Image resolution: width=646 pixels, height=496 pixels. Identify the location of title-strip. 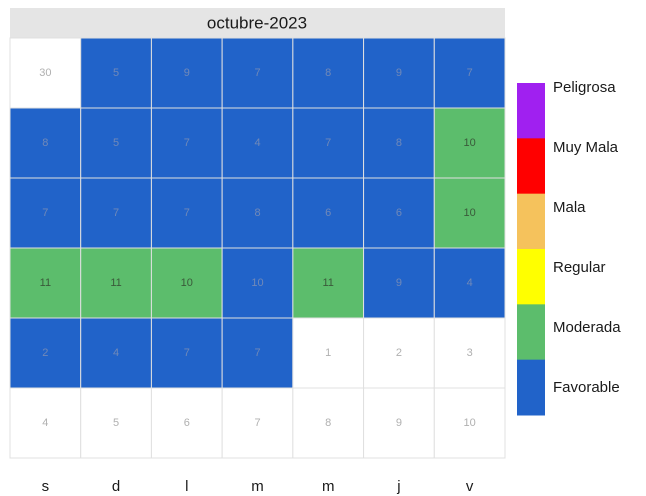
(257, 23).